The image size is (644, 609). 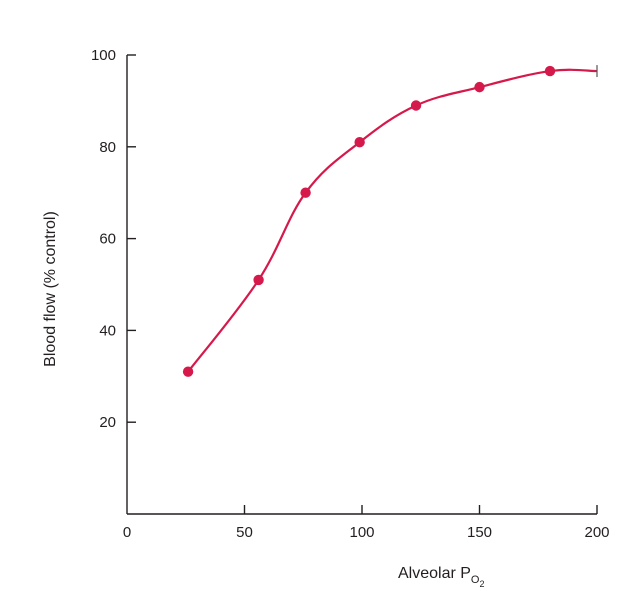 What do you see at coordinates (107, 239) in the screenshot?
I see `y-tick-label: 60` at bounding box center [107, 239].